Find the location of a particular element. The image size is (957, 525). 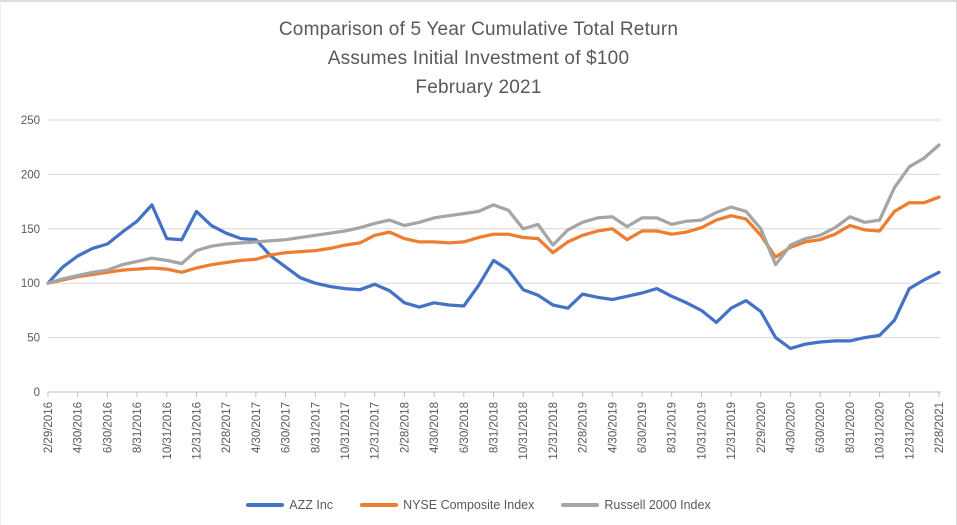

legend-label-azz: AZZ Inc is located at coordinates (311, 505).